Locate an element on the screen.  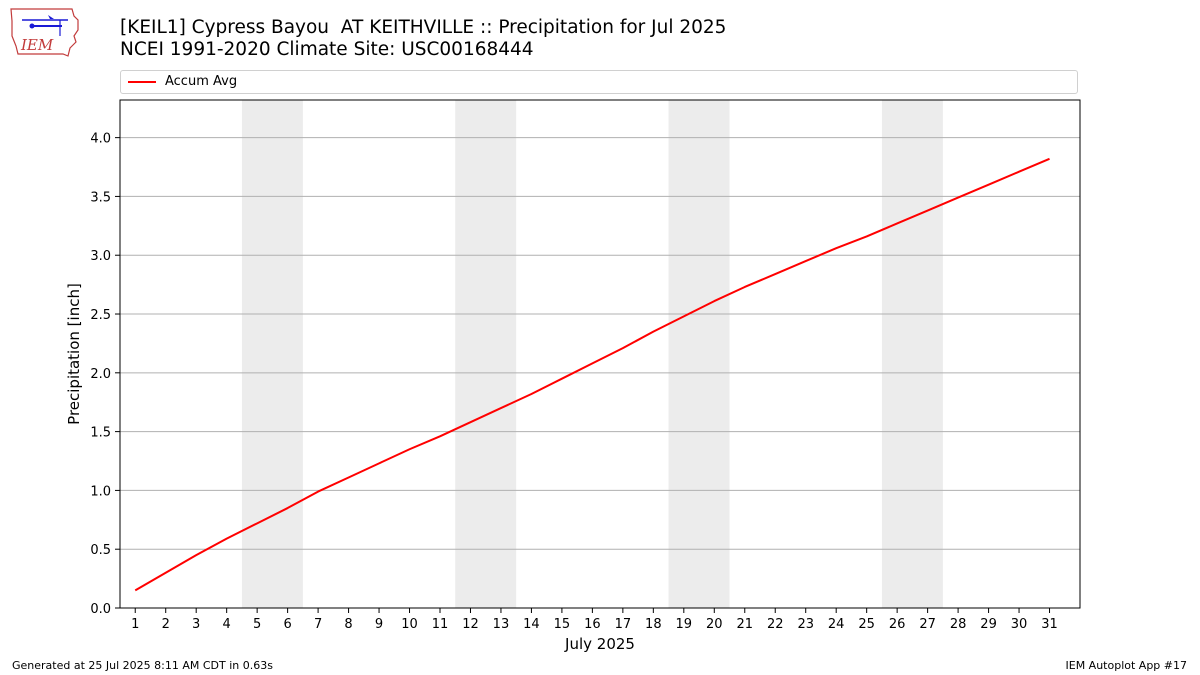
y-axis-ticks: 0.0 0.5 1.0 1.5 2.0 2.5 3.0 3.5 4.0 is located at coordinates (105, 374).